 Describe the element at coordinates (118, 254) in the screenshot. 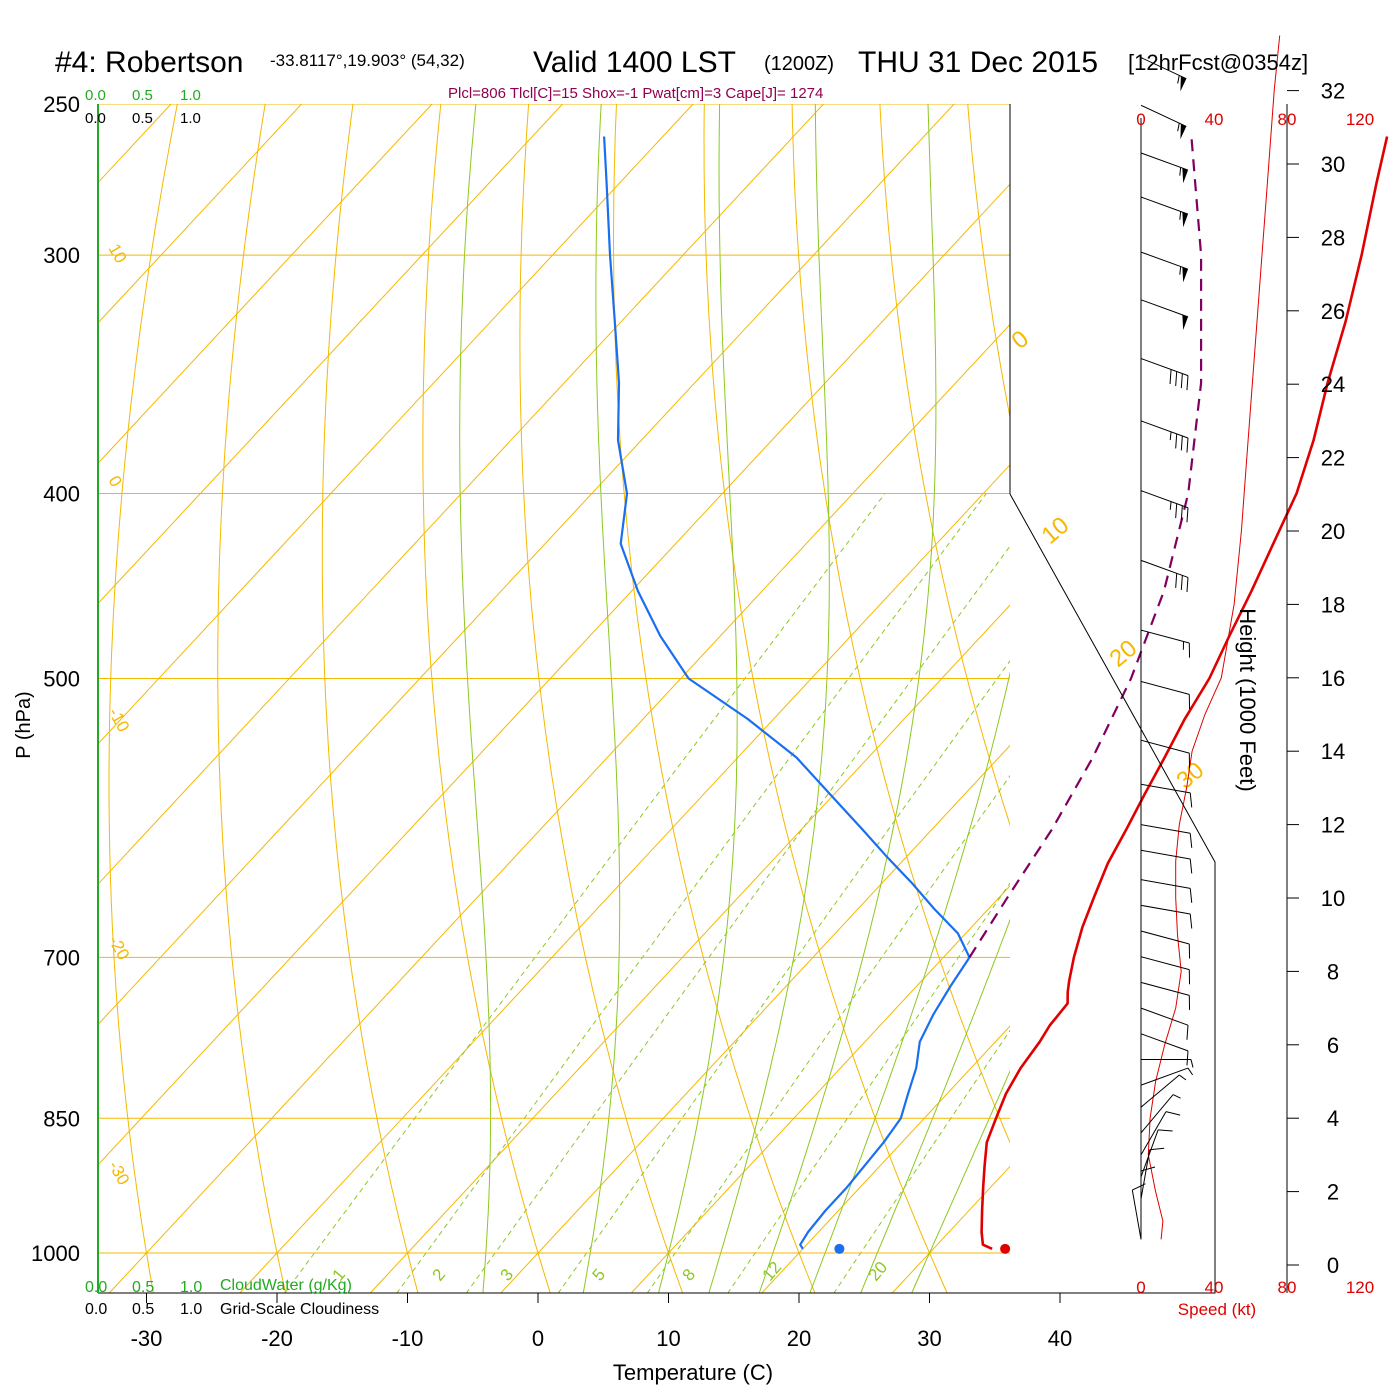

I see `dry-adiabat-label: 10` at that location.